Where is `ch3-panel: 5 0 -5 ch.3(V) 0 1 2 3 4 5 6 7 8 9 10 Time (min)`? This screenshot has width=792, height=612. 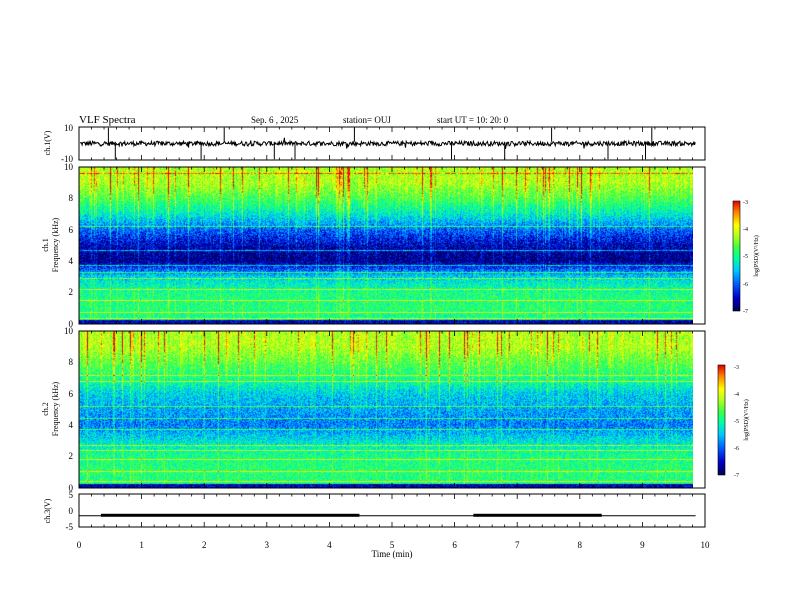
ch3-panel: 5 0 -5 ch.3(V) 0 1 2 3 4 5 6 7 8 9 10 Time (min) is located at coordinates (376, 524).